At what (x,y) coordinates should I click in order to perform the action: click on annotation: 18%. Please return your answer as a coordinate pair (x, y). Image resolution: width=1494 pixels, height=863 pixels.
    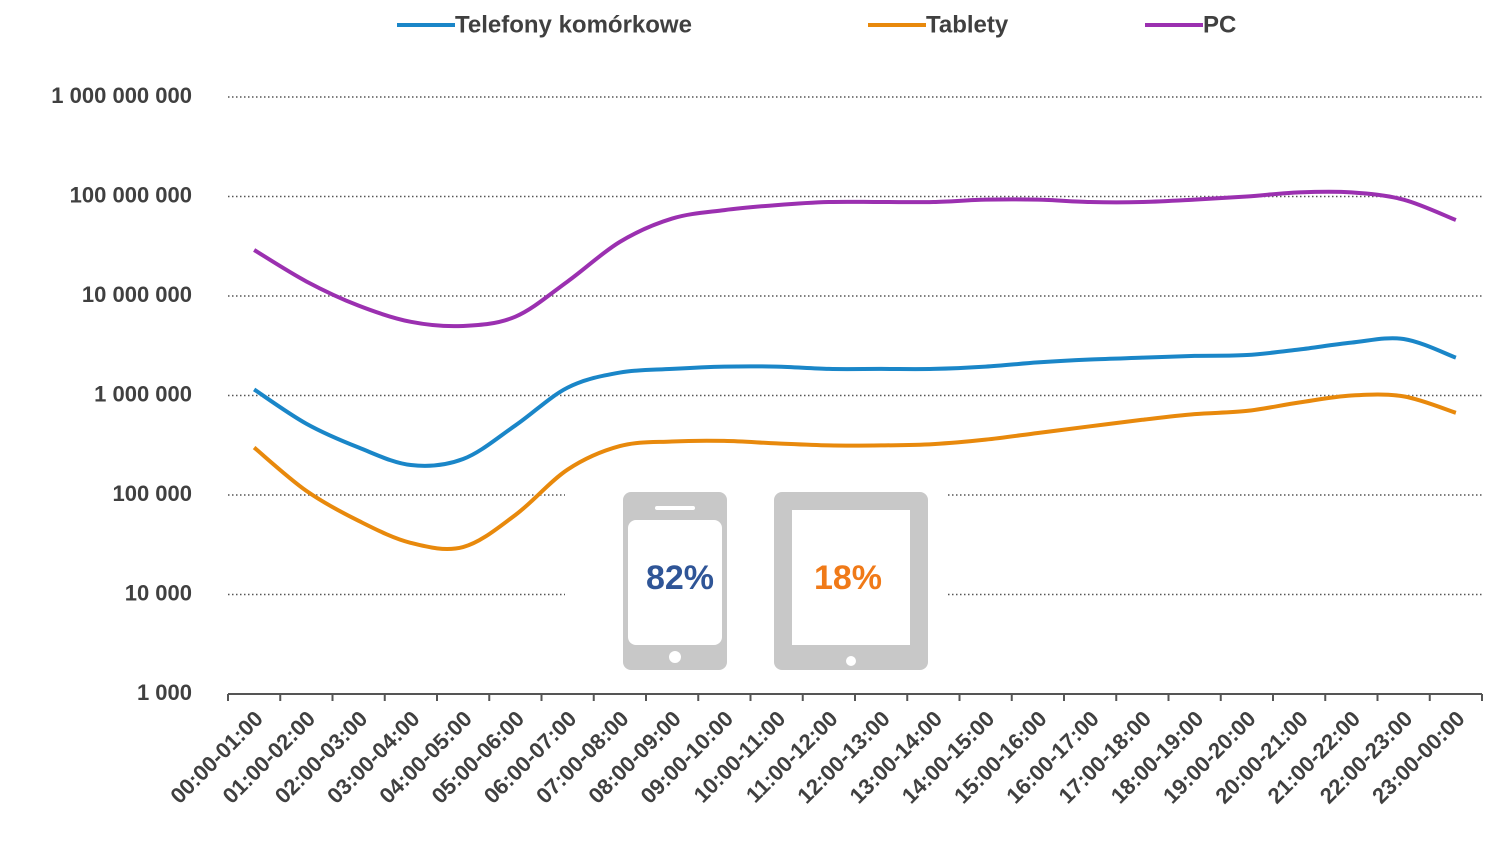
    Looking at the image, I should click on (848, 578).